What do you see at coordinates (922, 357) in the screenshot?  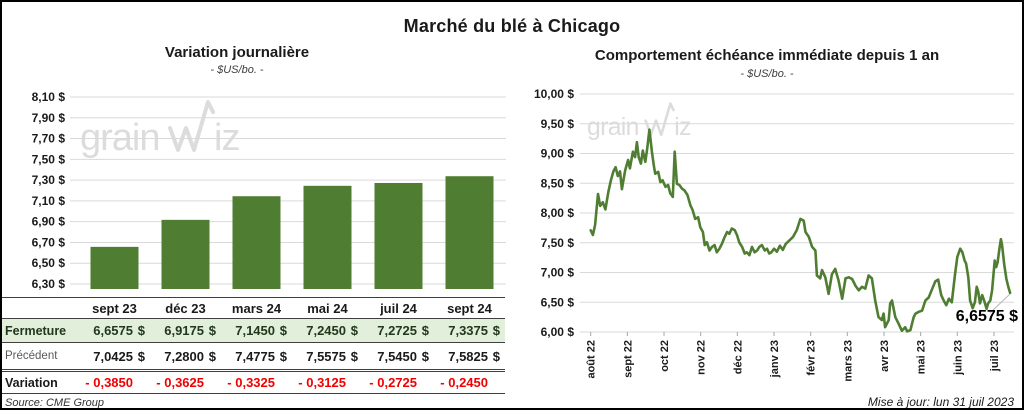 I see `x-axis-tick-label: mai 23` at bounding box center [922, 357].